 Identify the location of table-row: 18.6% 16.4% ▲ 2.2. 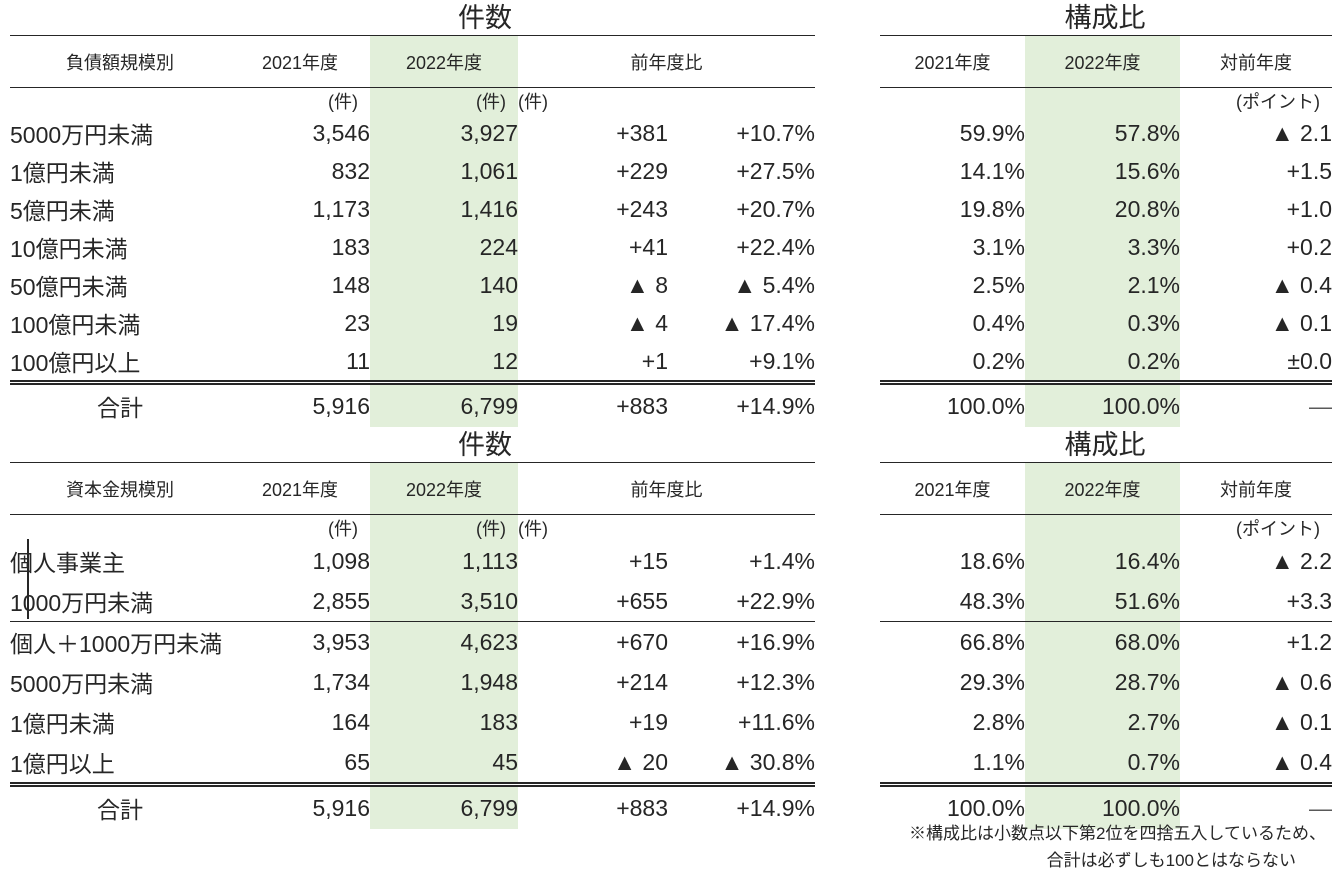
(1106, 561).